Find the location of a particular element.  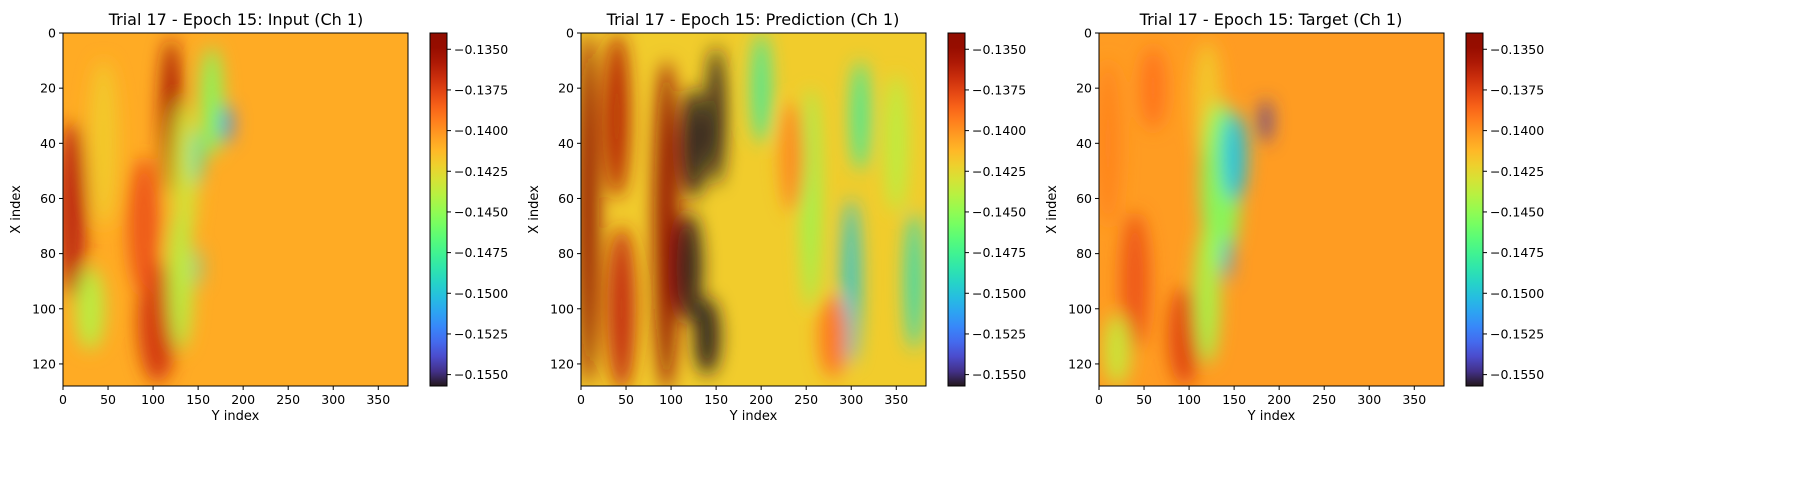

x-tick-label: 150 is located at coordinates (1234, 399).